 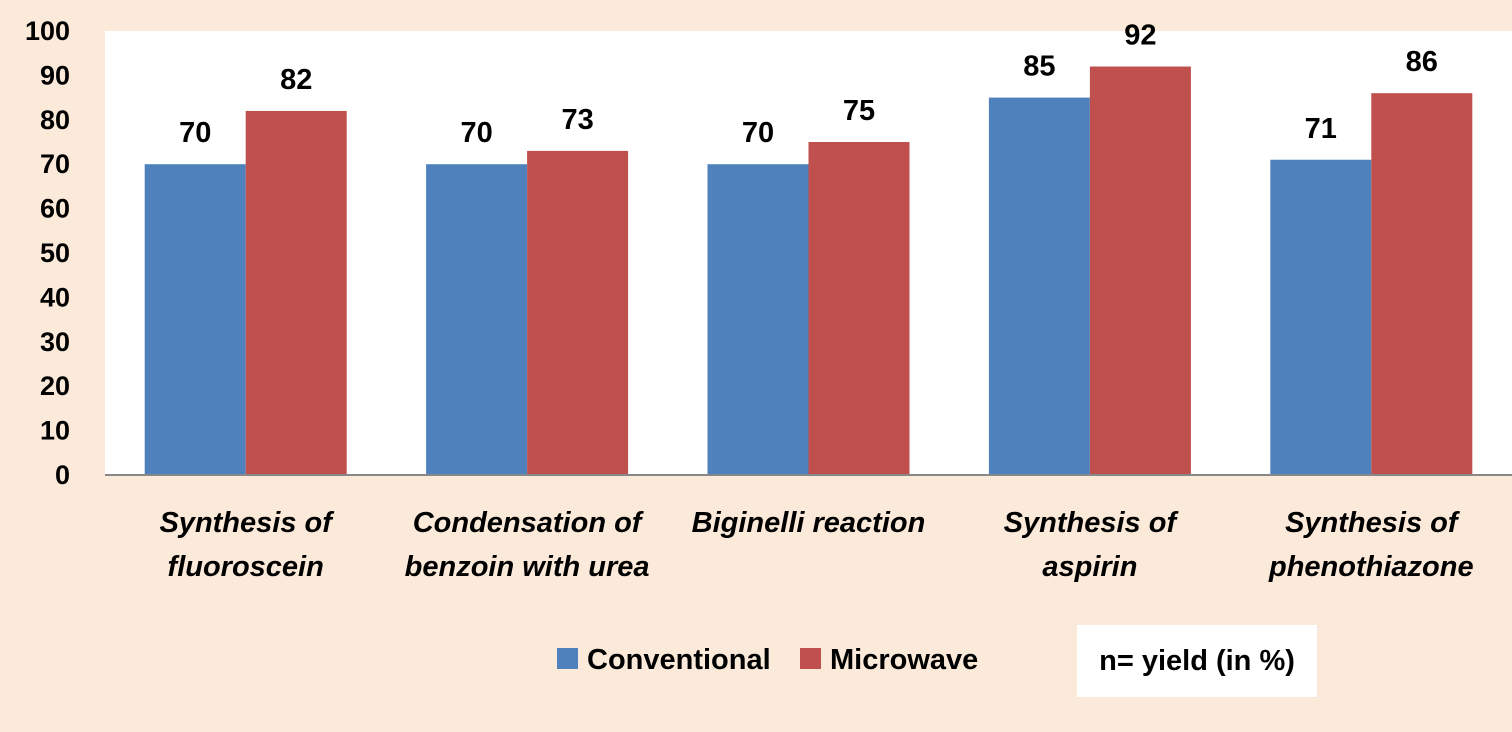 What do you see at coordinates (55, 386) in the screenshot?
I see `y-tick-label: 20` at bounding box center [55, 386].